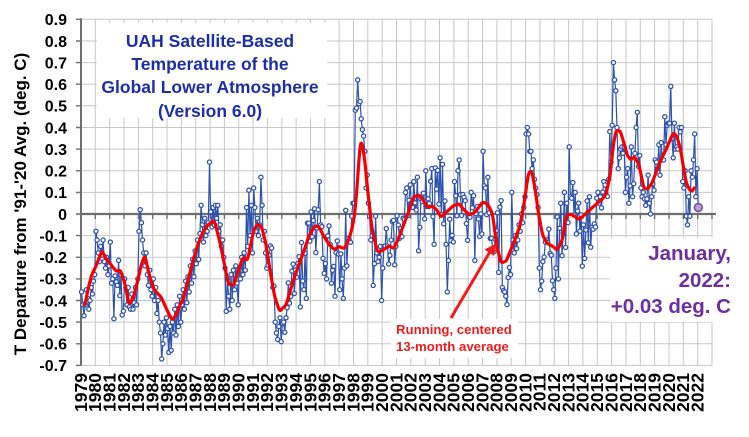 Image resolution: width=749 pixels, height=437 pixels. I want to click on svg-text: UAH Satellite-Based, so click(210, 41).